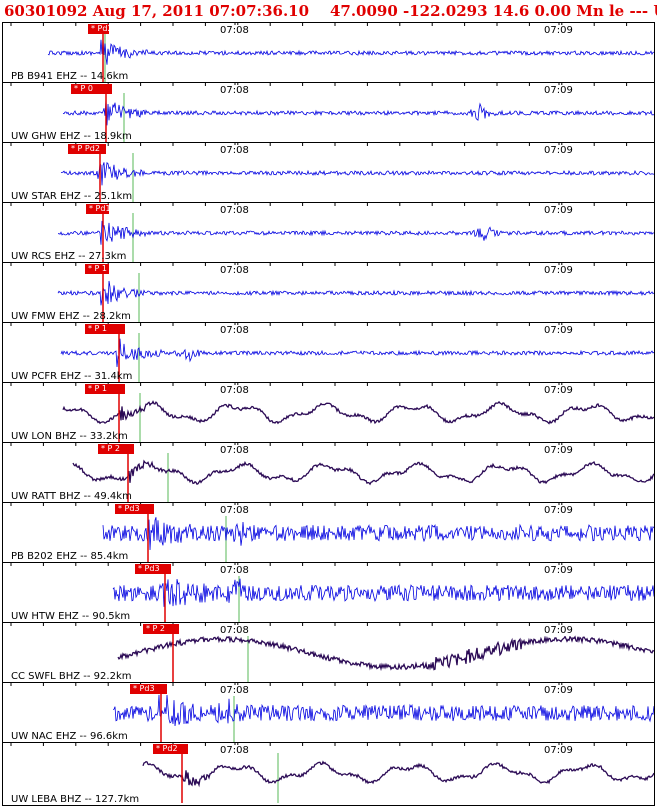 The image size is (657, 806). What do you see at coordinates (75, 799) in the screenshot?
I see `station-label: UW LEBA BHZ -- 127.7km` at bounding box center [75, 799].